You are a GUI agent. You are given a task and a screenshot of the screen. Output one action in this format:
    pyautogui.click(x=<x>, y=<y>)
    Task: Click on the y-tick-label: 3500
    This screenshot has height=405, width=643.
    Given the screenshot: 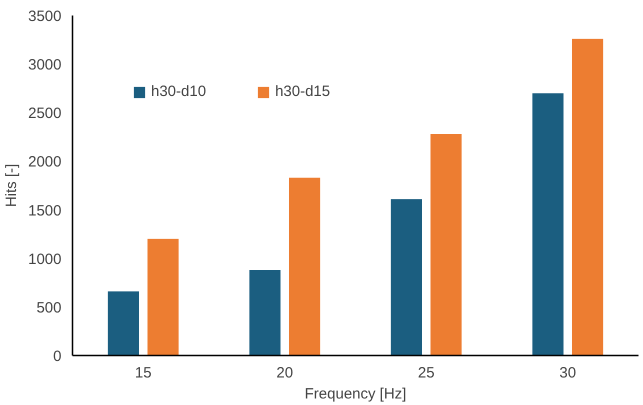 What is the action you would take?
    pyautogui.click(x=45, y=16)
    